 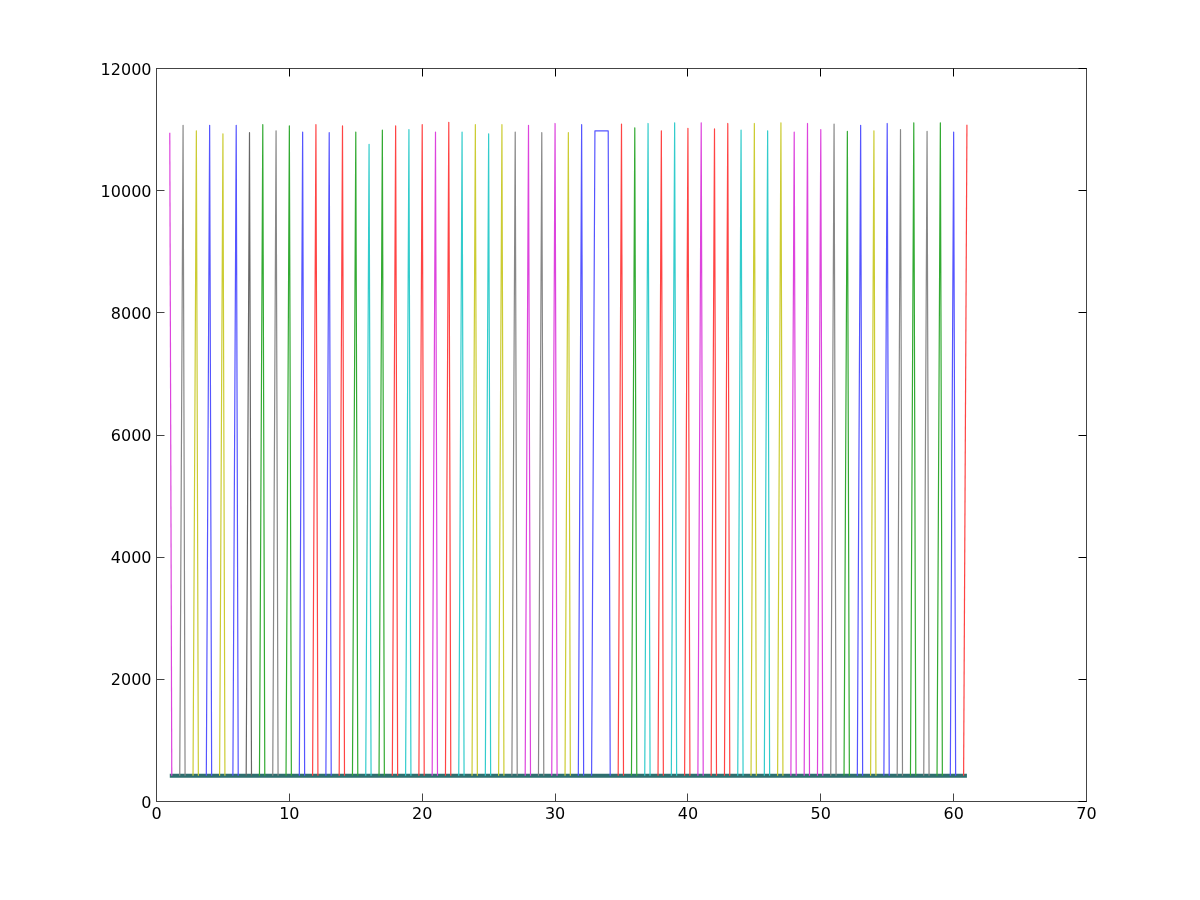 I want to click on x-tick-label: 10, so click(x=289, y=813).